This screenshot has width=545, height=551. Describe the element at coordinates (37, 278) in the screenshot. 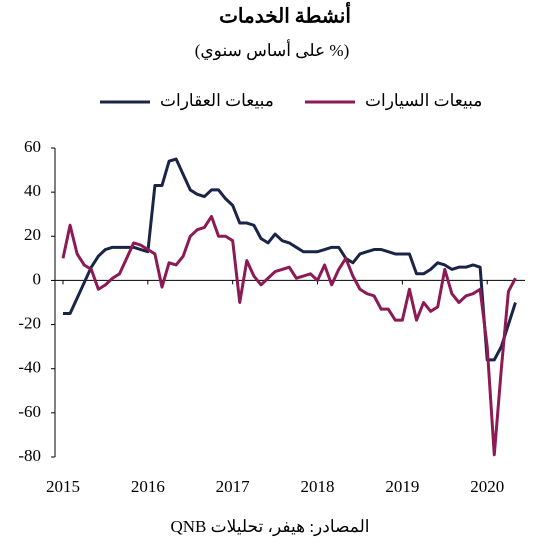

I see `y-tick-label: 0` at that location.